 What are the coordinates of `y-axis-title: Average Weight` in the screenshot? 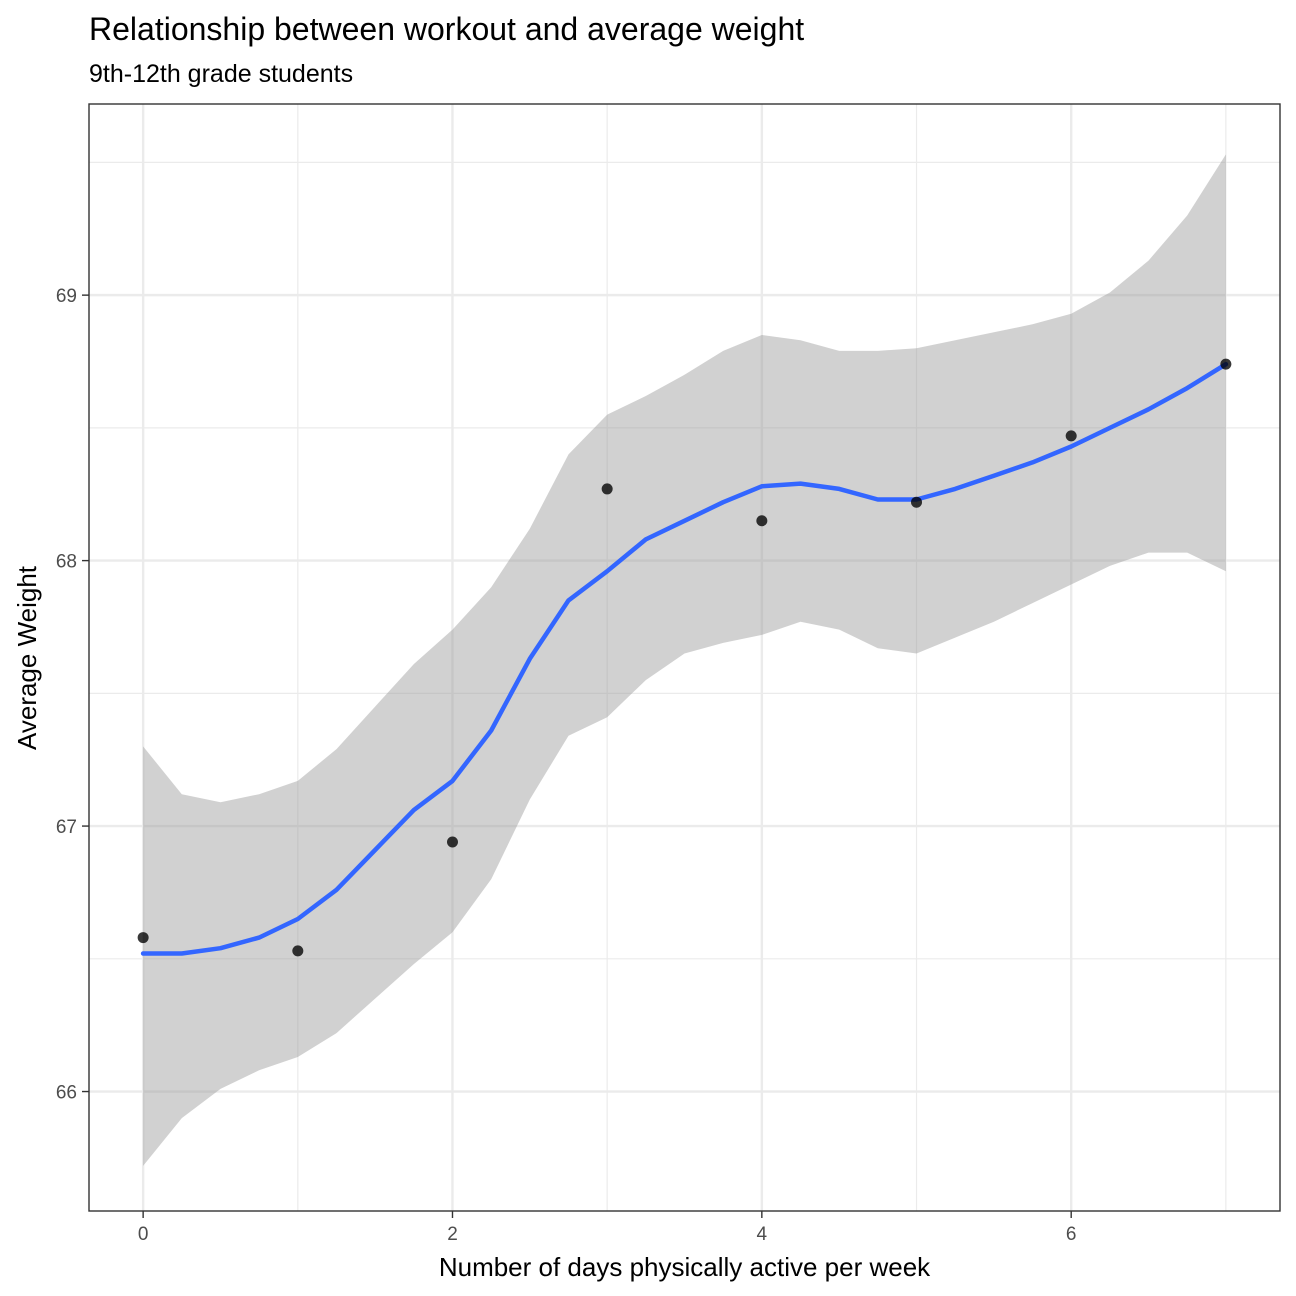 It's located at (27, 657).